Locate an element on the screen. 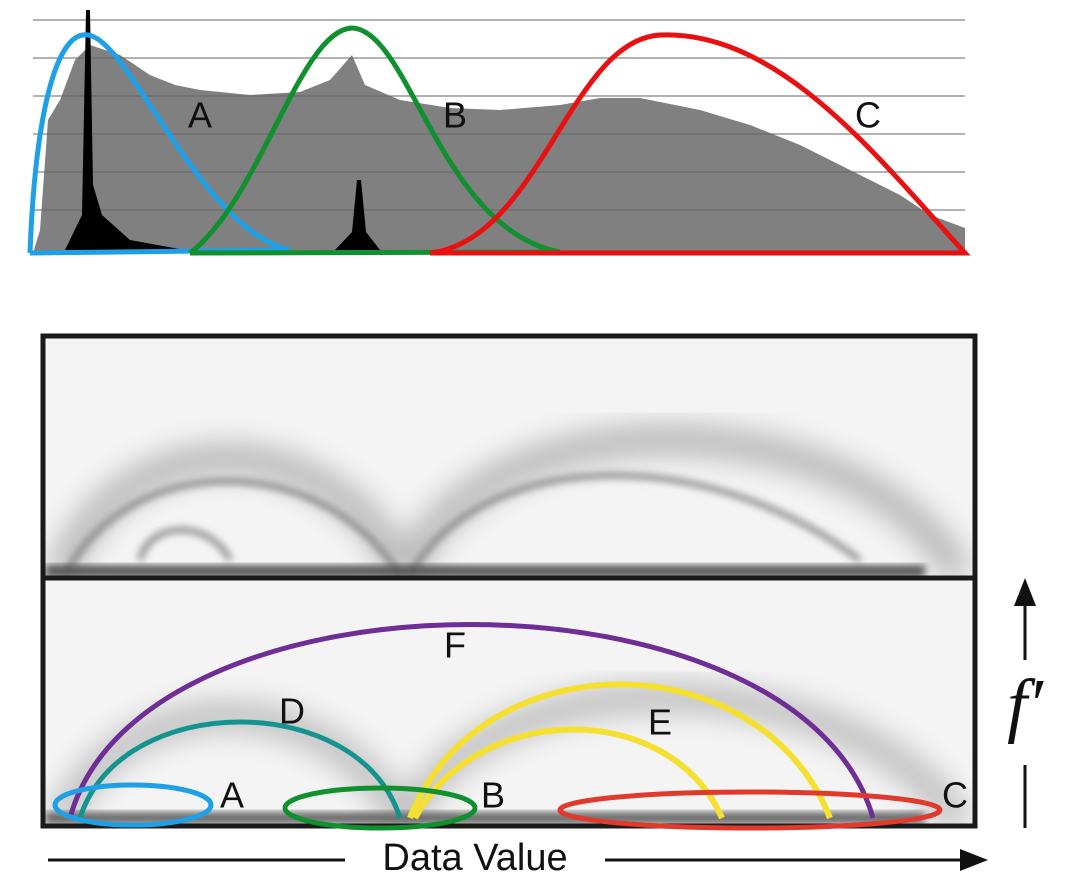 This screenshot has width=1090, height=886. y-axis-label: f′ is located at coordinates (1025, 705).